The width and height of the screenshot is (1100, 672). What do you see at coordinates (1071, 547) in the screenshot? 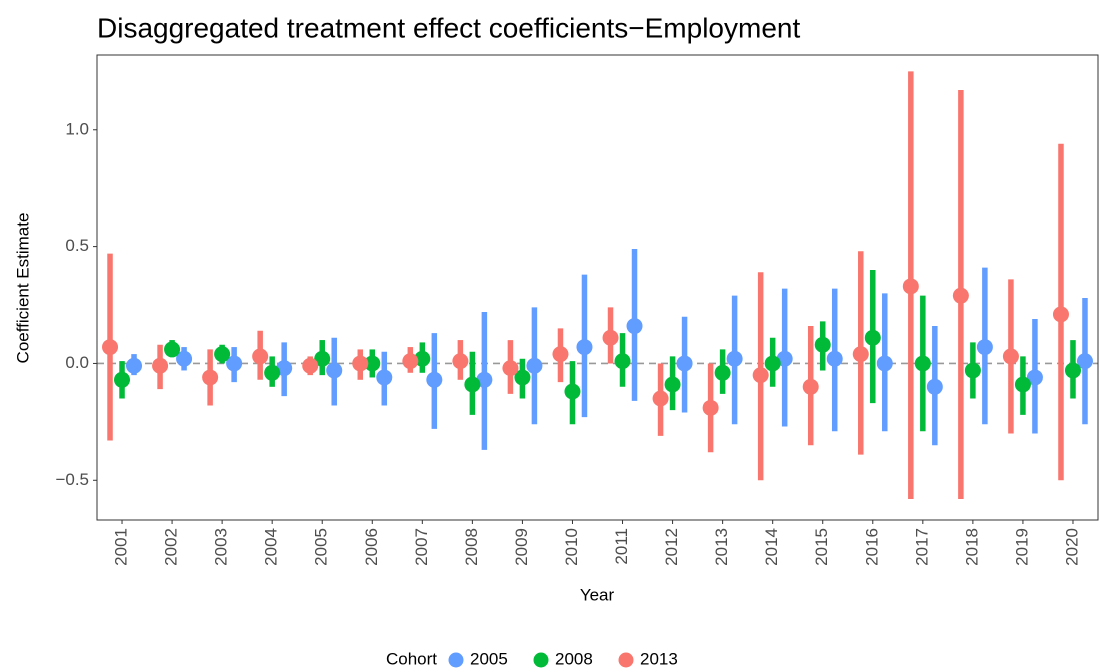
I see `x-tick-label: 2020` at bounding box center [1071, 547].